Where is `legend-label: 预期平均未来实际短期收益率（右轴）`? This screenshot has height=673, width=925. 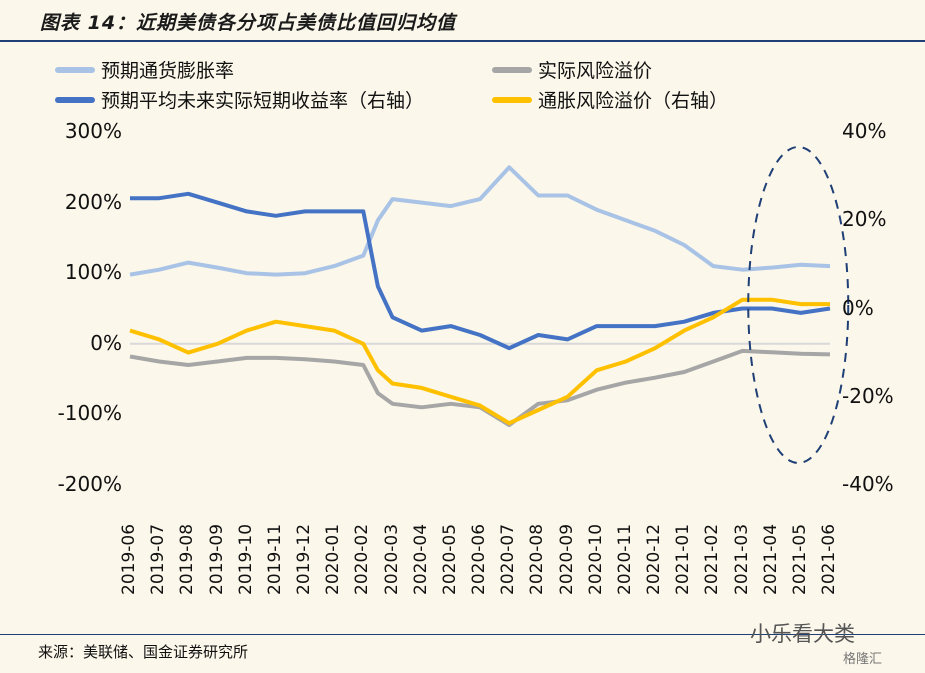 legend-label: 预期平均未来实际短期收益率（右轴） is located at coordinates (263, 101).